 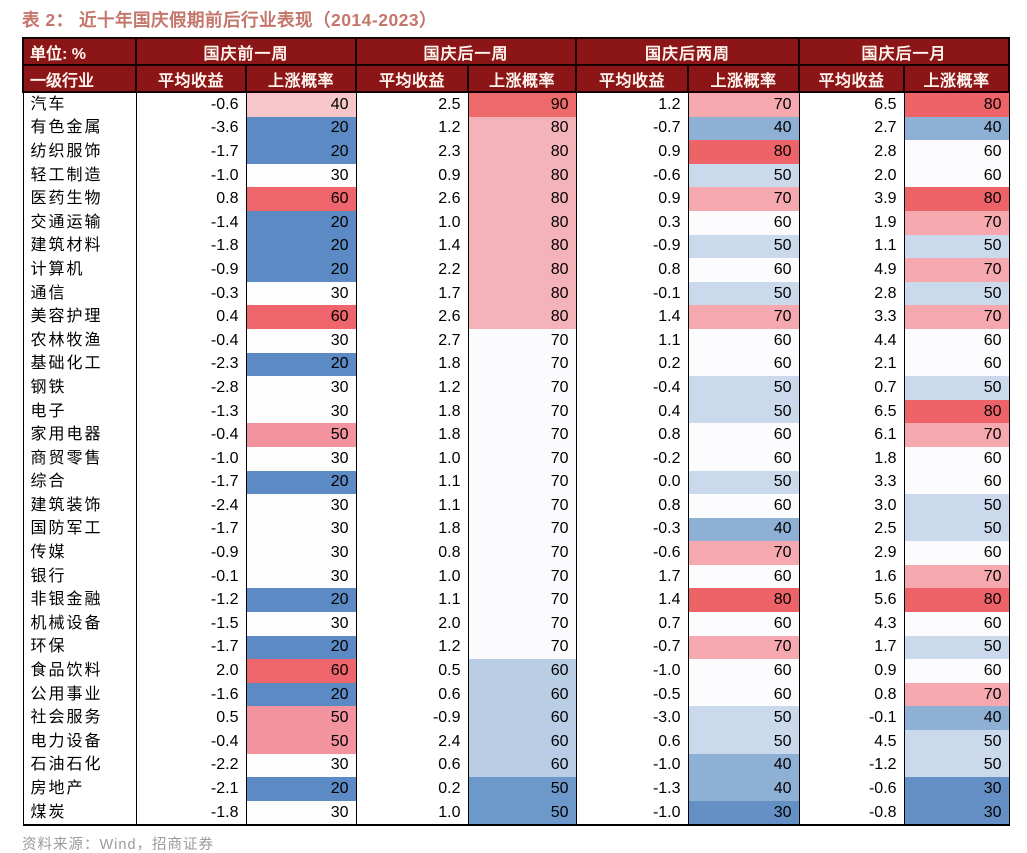 I want to click on avg-return-cell: -0.9, so click(x=412, y=718).